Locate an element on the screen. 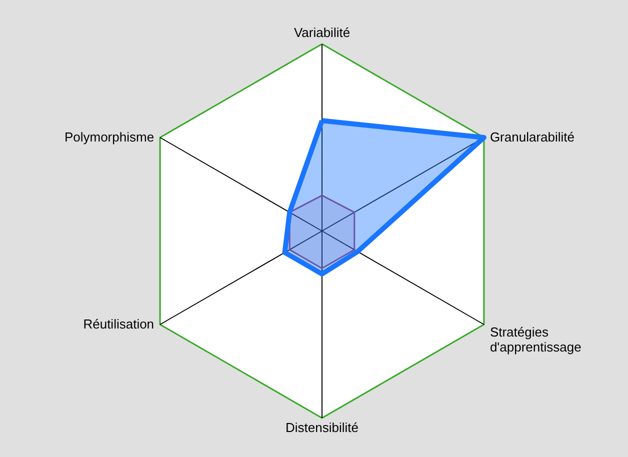  spoke-label: Polymorphisme is located at coordinates (109, 137).